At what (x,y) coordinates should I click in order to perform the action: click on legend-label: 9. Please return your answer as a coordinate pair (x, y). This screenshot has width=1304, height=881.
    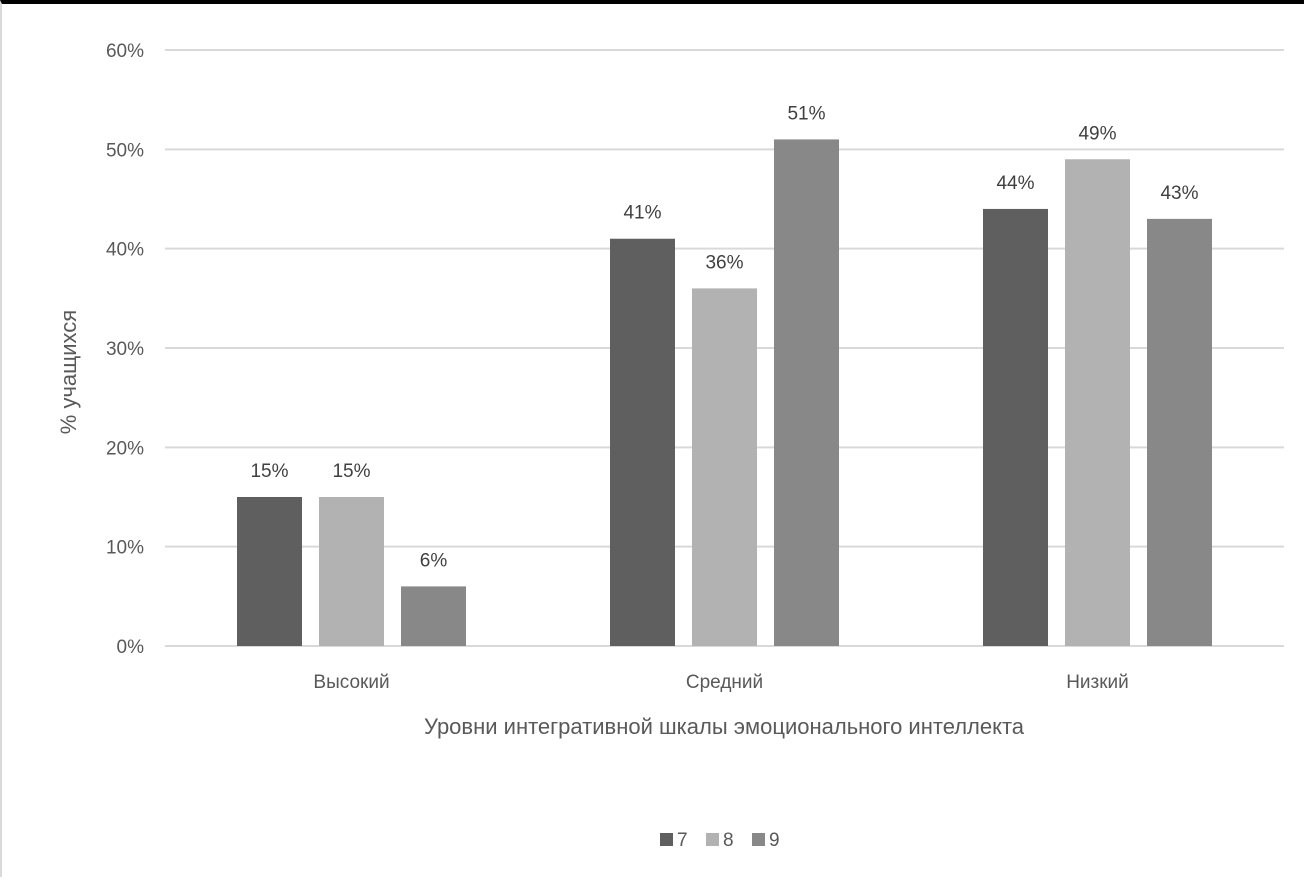
    Looking at the image, I should click on (774, 840).